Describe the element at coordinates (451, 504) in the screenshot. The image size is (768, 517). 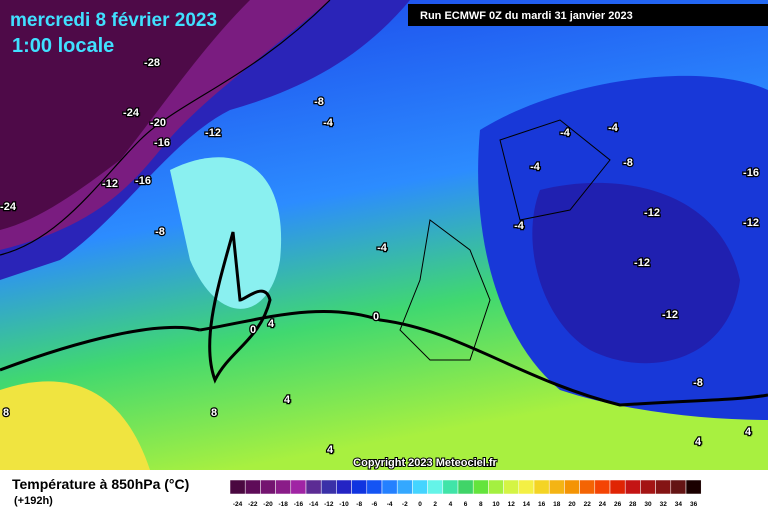
I see `scale-label: 4` at that location.